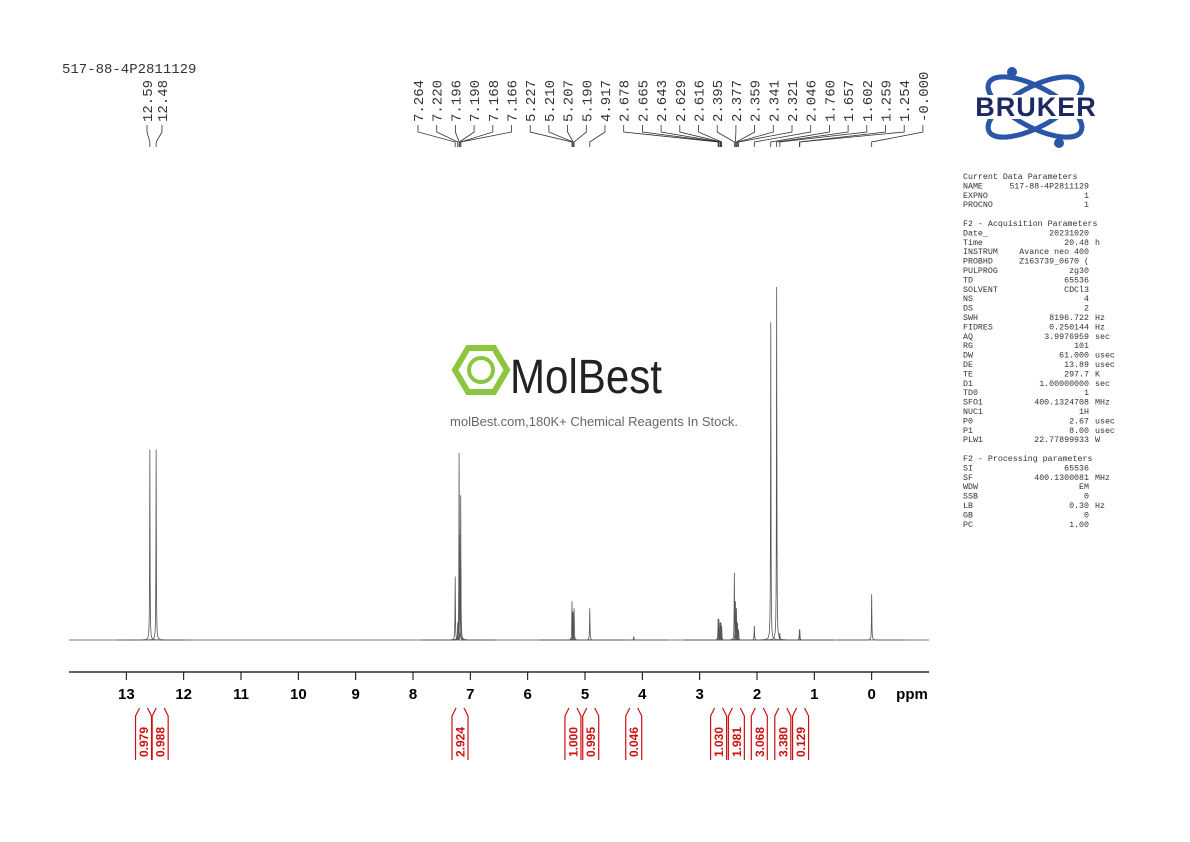 The image size is (1190, 842). What do you see at coordinates (757, 101) in the screenshot?
I see `peak-label: 2.359` at bounding box center [757, 101].